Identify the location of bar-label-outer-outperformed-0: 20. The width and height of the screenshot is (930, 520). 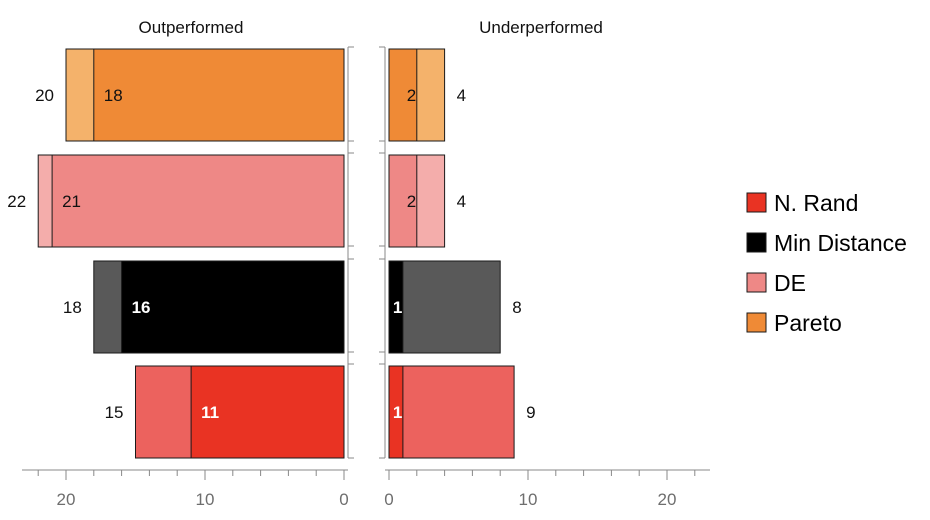
(44, 95).